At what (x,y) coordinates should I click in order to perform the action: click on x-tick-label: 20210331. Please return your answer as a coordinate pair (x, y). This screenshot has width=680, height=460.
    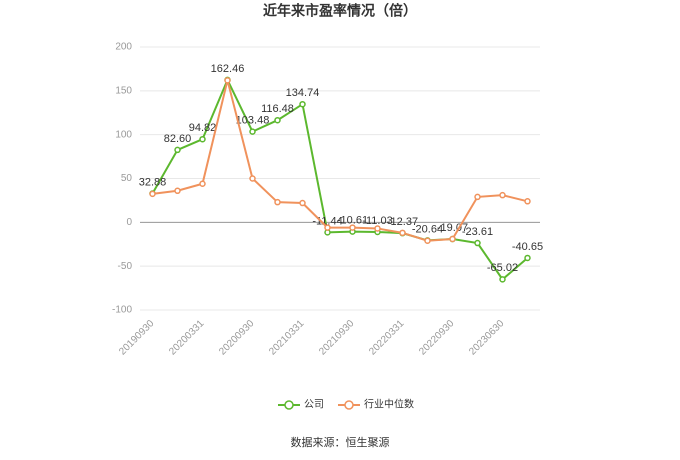
    Looking at the image, I should click on (287, 338).